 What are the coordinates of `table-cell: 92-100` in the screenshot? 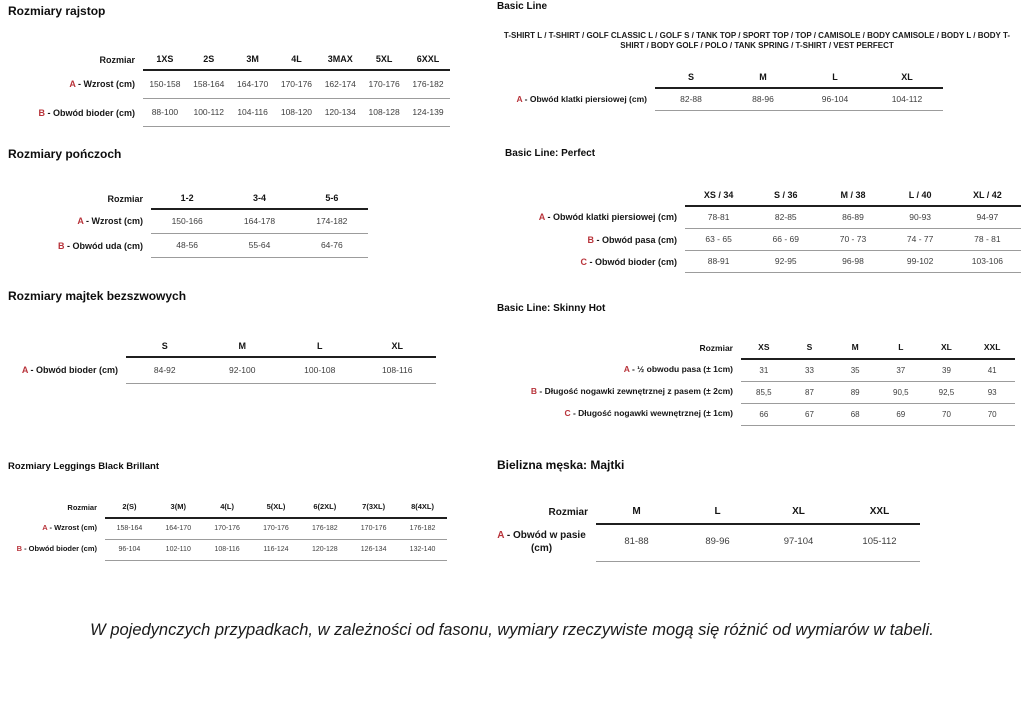 It's located at (242, 371).